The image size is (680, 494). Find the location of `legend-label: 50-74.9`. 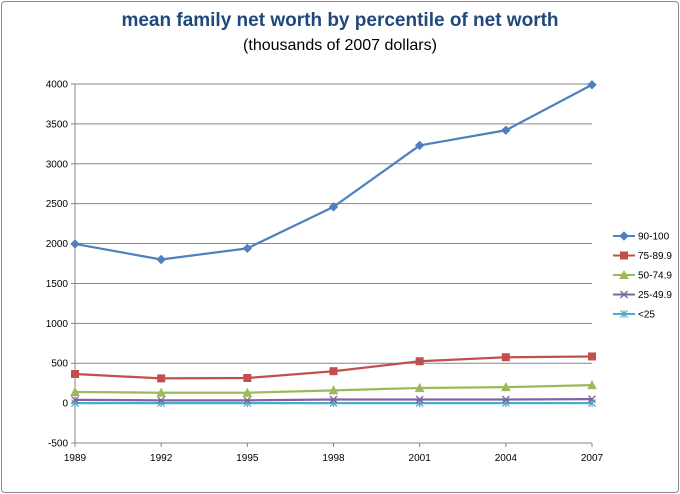

legend-label: 50-74.9 is located at coordinates (655, 276).